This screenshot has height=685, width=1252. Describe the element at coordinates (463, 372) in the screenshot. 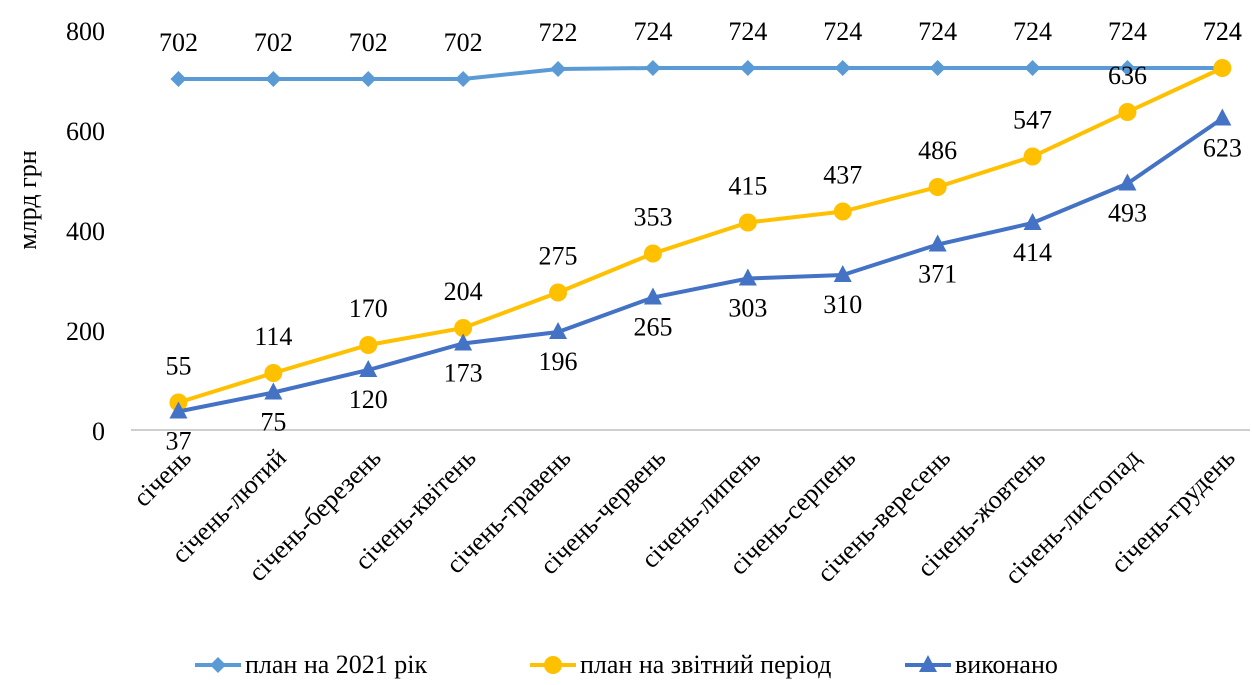

I see `data-label: 173` at that location.